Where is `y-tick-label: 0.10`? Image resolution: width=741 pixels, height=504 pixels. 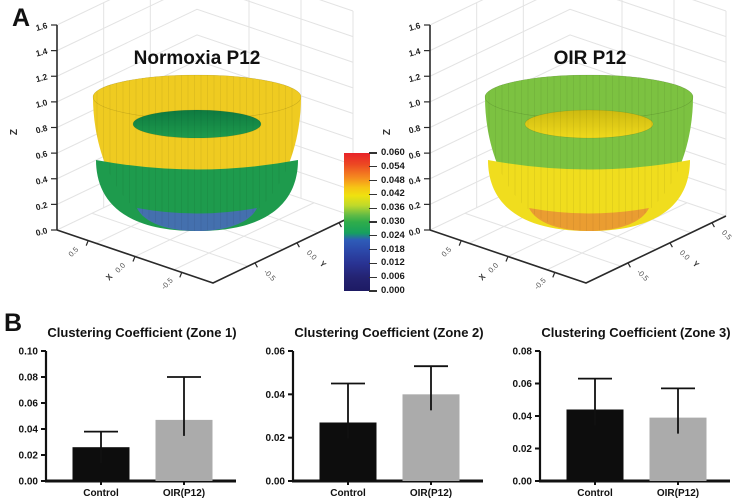
y-tick-label: 0.10 is located at coordinates (29, 352).